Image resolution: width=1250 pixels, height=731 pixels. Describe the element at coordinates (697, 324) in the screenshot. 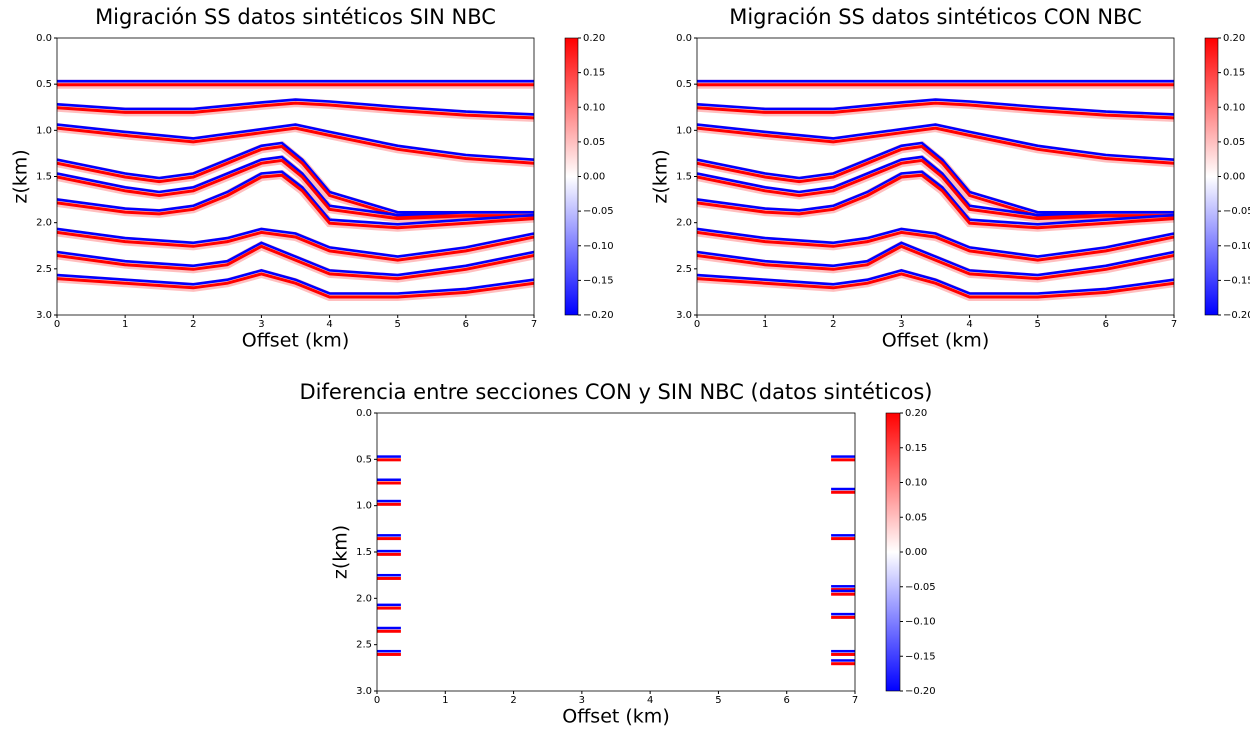

I see `x-tick-label: 0` at that location.